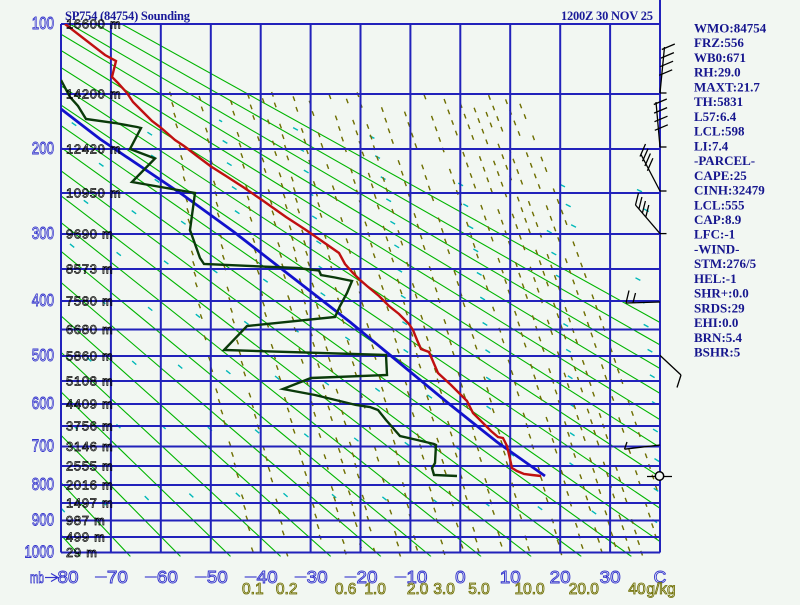 Image resolution: width=800 pixels, height=605 pixels. What do you see at coordinates (460, 577) in the screenshot?
I see `svg-text: 0` at bounding box center [460, 577].